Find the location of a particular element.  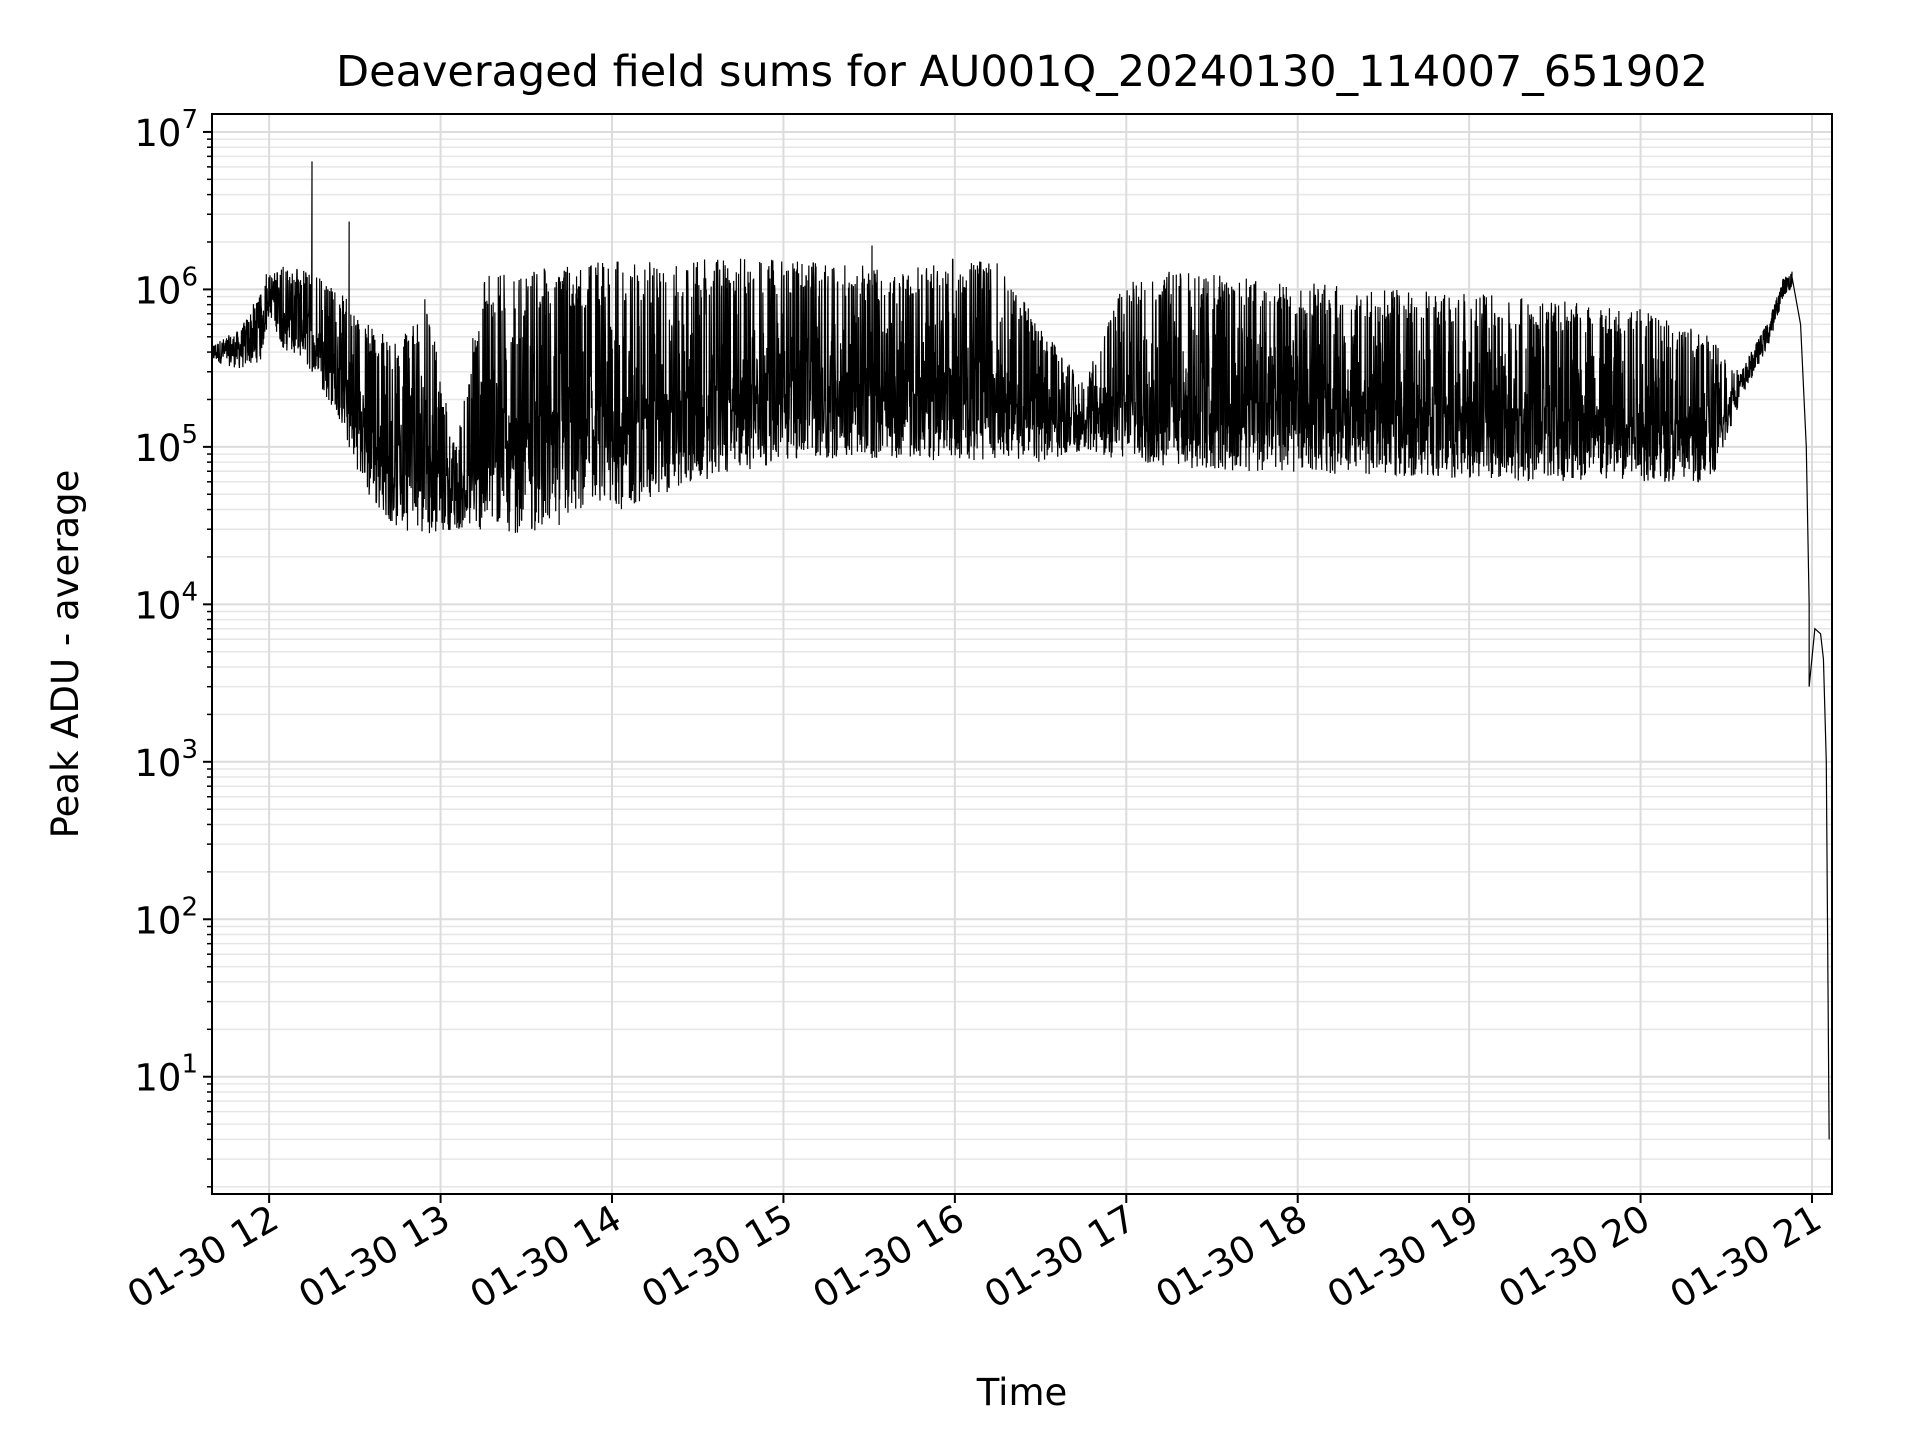

y-tick-label: 10⁴ is located at coordinates (166, 602).